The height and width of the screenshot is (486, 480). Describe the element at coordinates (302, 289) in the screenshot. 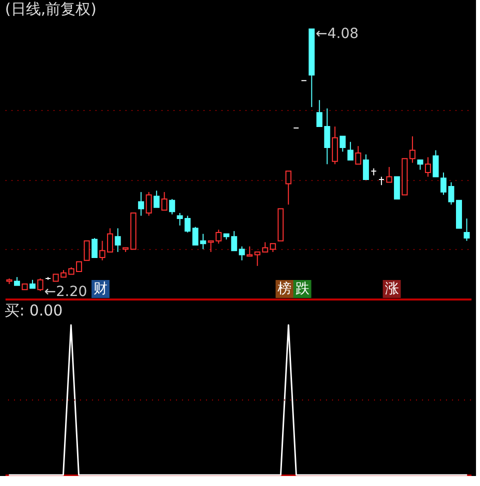

I see `annotation: 跌` at that location.